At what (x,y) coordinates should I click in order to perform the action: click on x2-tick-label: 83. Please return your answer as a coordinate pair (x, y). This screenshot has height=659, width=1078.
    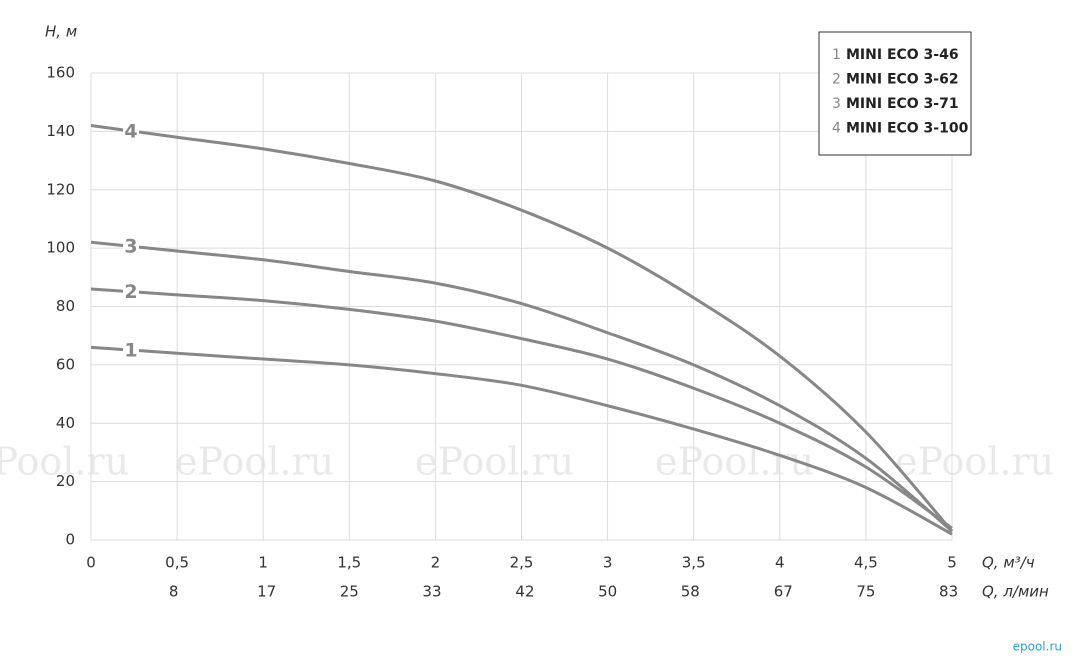
    Looking at the image, I should click on (948, 592).